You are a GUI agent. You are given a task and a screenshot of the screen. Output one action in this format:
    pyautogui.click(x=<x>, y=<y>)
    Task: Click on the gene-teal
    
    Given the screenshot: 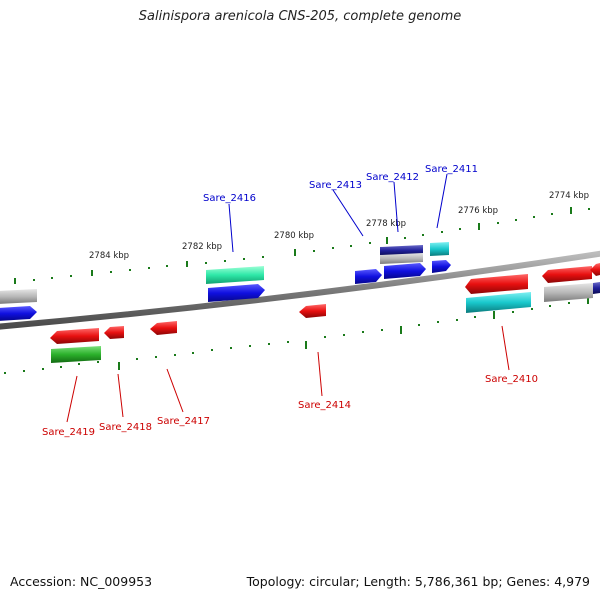 What is the action you would take?
    pyautogui.click(x=235, y=275)
    